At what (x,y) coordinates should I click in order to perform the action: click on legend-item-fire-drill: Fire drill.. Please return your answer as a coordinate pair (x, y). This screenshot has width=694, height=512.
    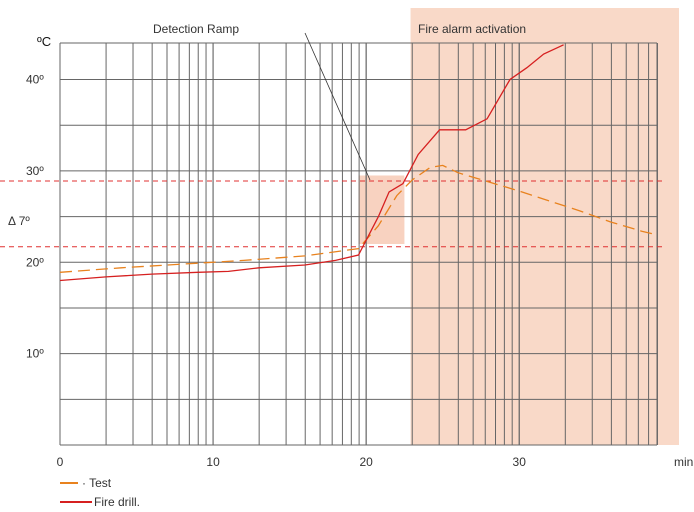
    Looking at the image, I should click on (100, 502).